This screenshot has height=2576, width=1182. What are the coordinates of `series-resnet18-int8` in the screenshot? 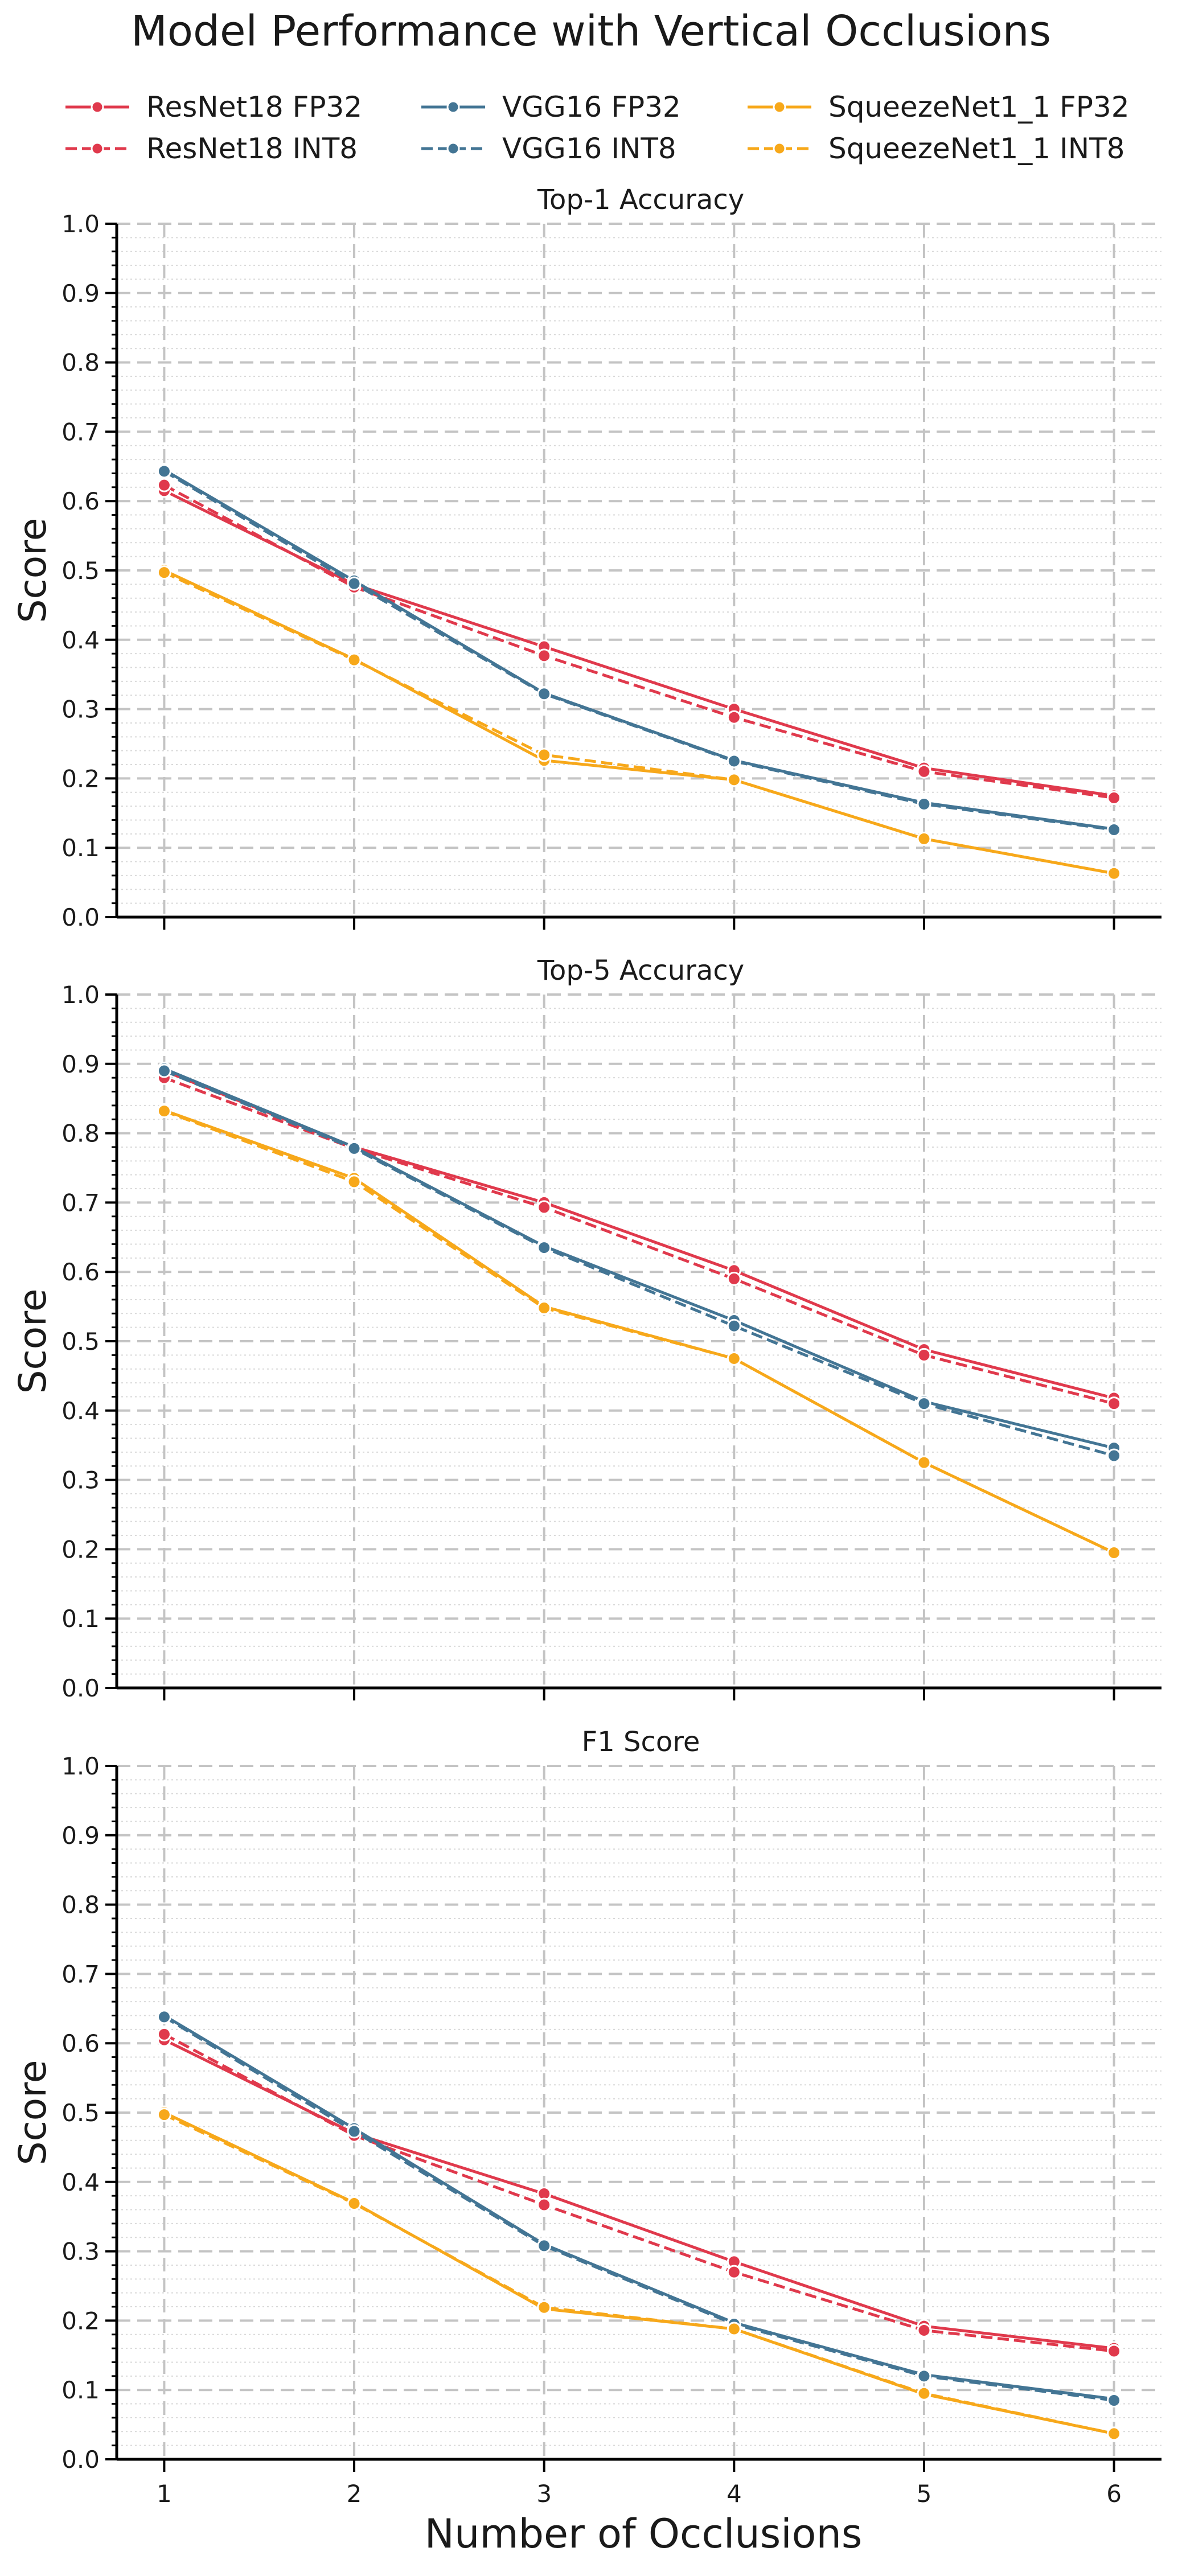 It's located at (639, 2193).